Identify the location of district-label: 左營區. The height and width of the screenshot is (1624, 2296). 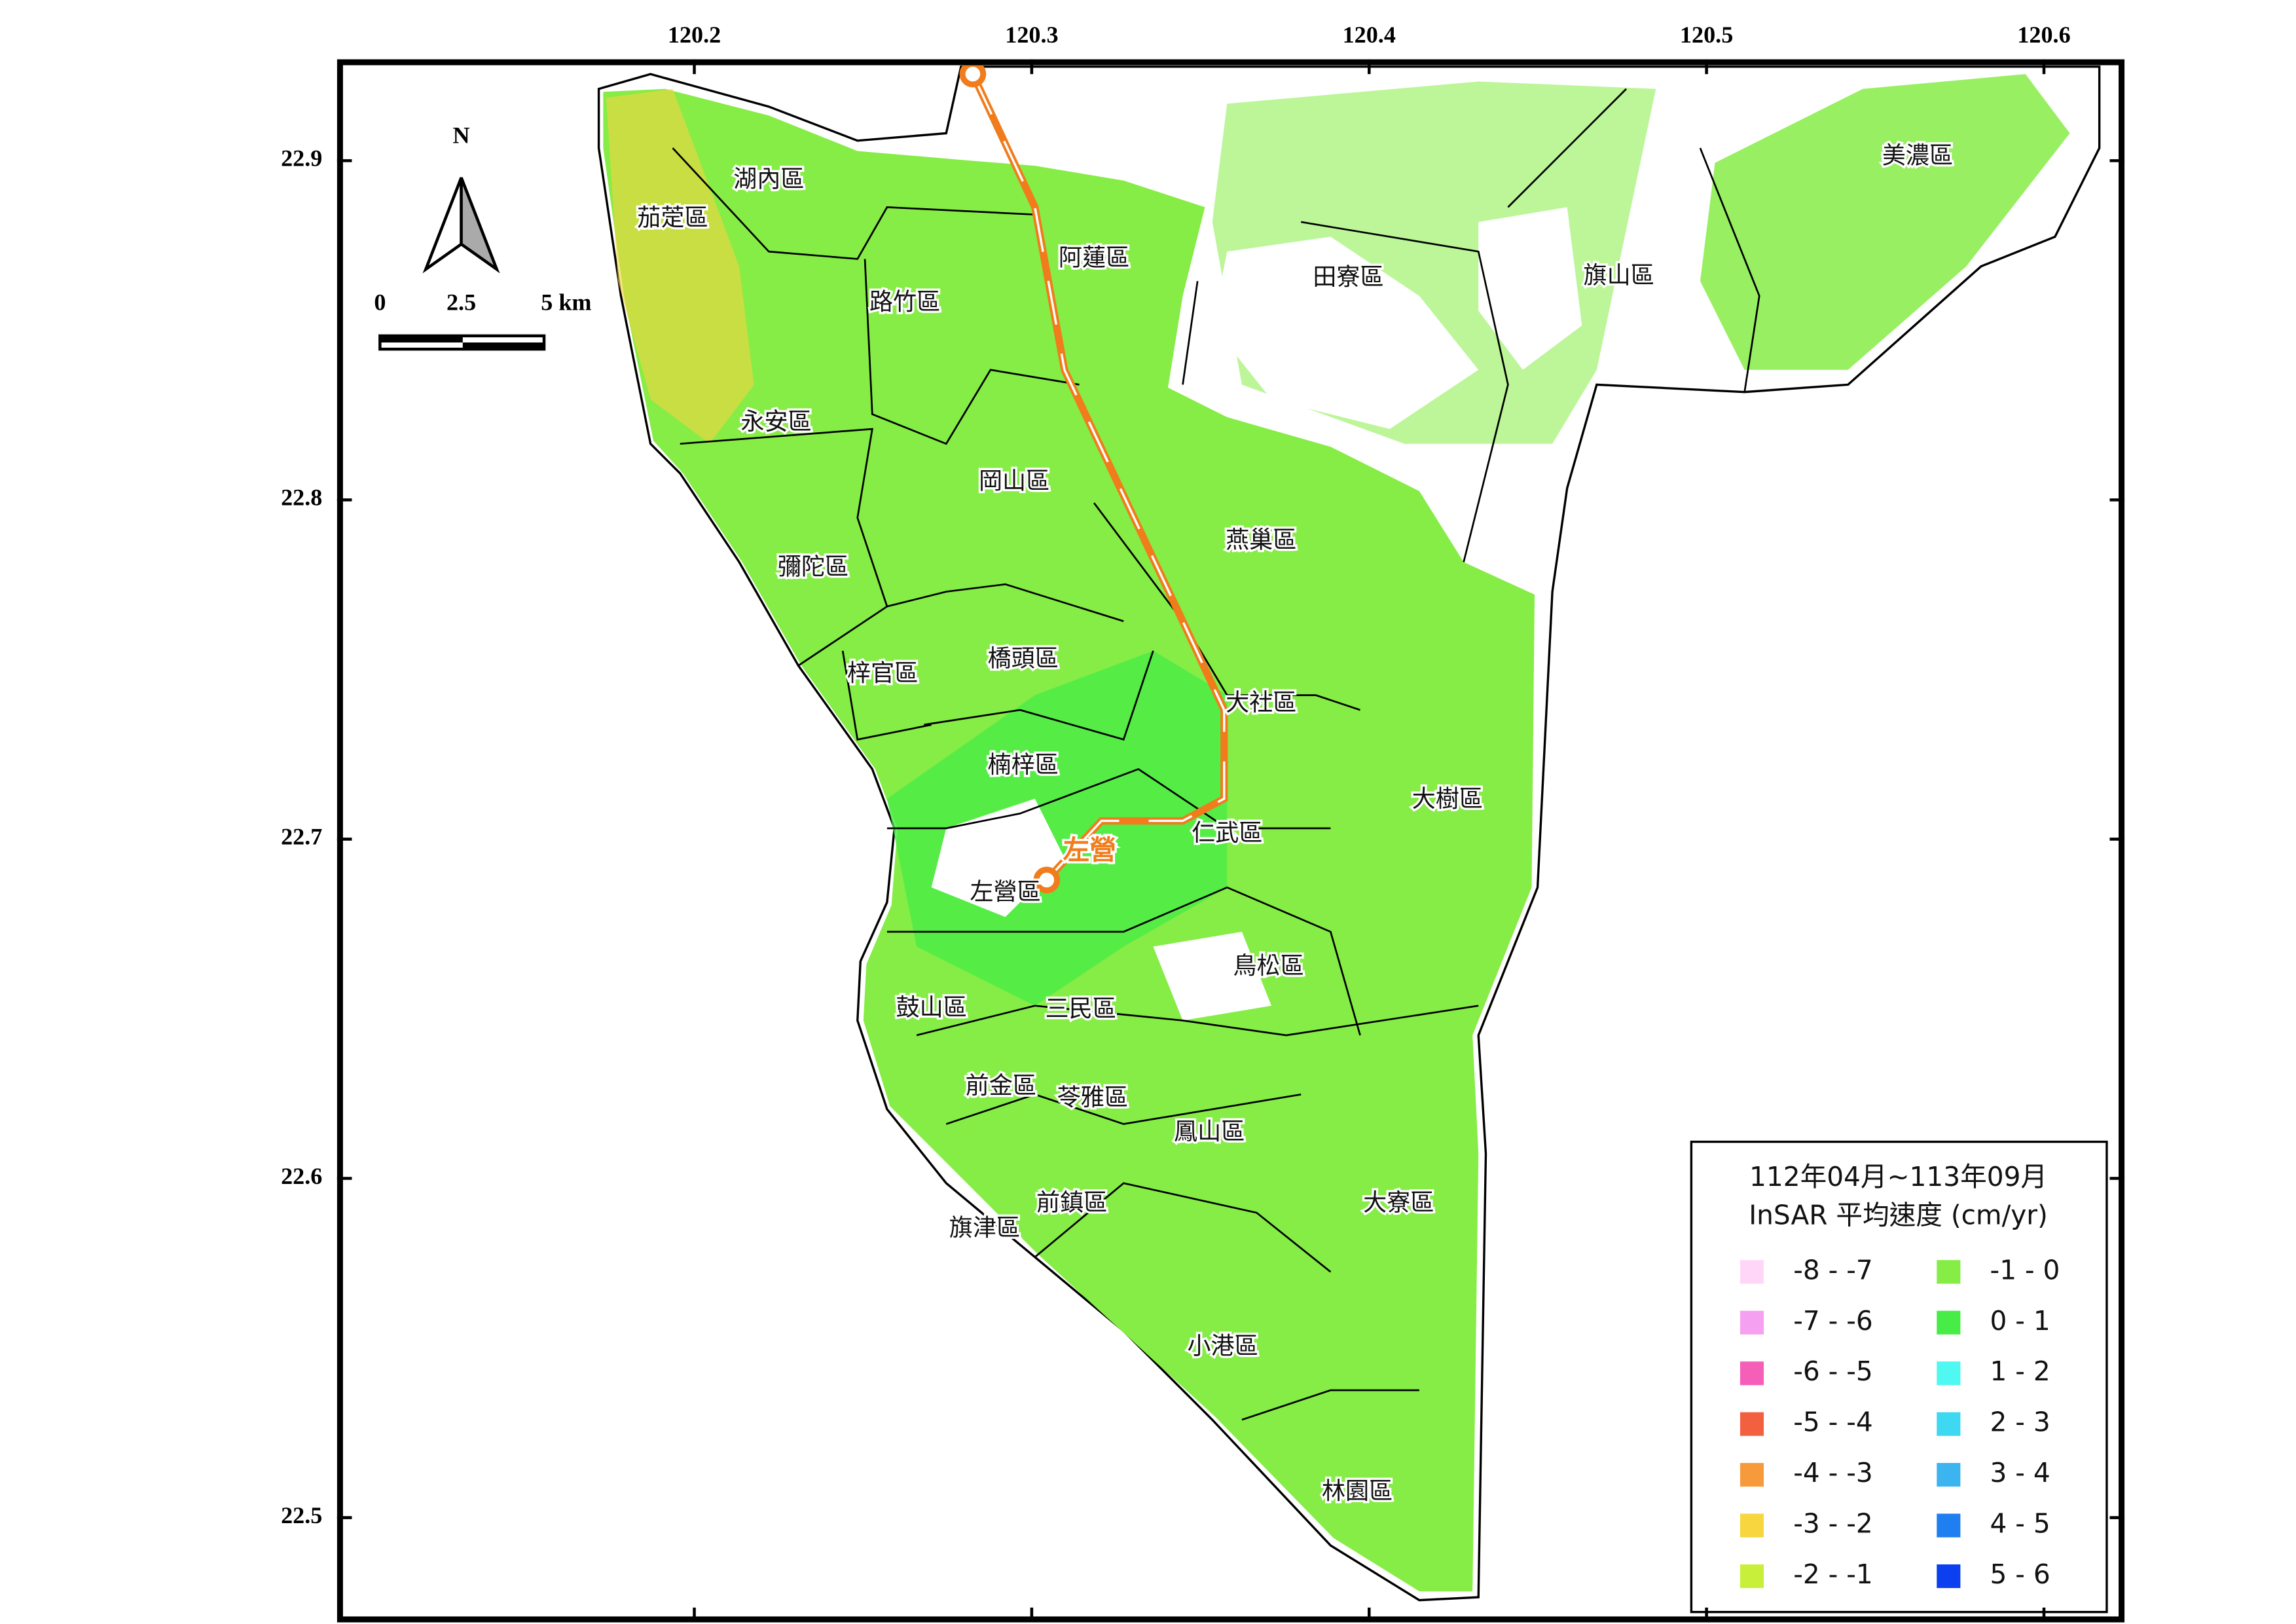
(1005, 891).